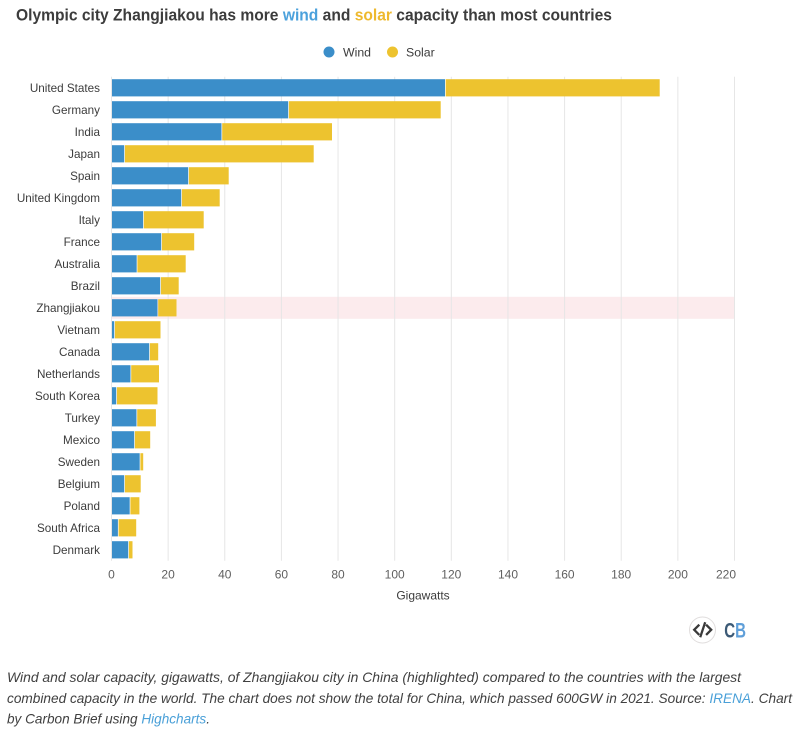  What do you see at coordinates (395, 575) in the screenshot?
I see `svg-text: 100` at bounding box center [395, 575].